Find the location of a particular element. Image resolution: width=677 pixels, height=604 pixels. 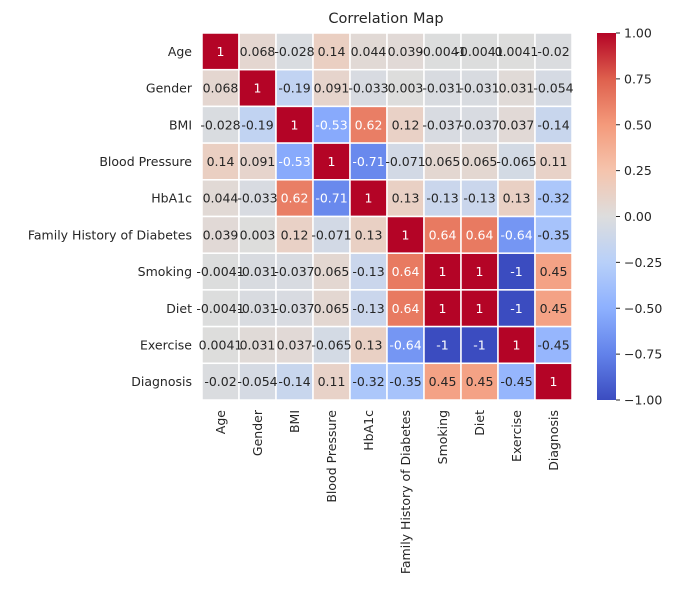

heatmap-cell-label: -0.35 is located at coordinates (553, 234).